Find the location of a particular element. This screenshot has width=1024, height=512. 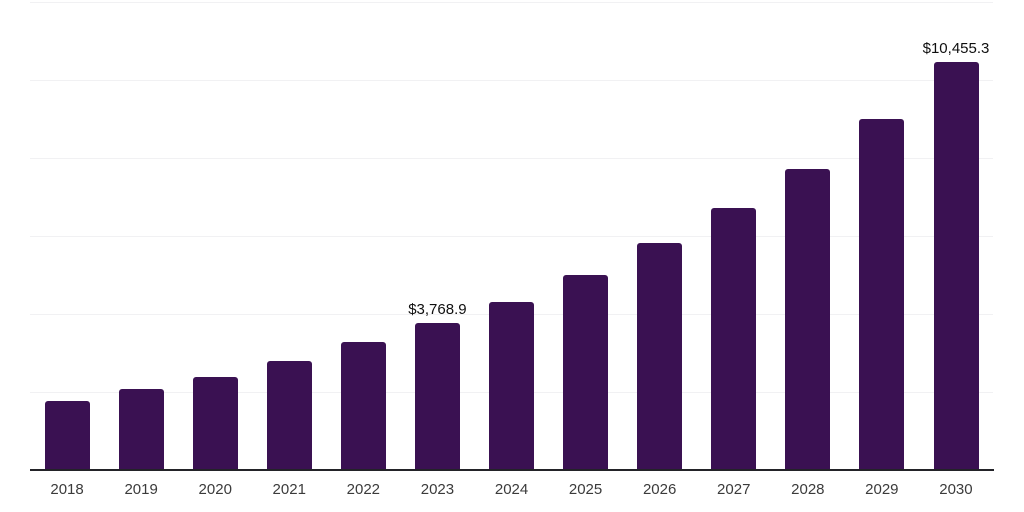

bar-2025 is located at coordinates (586, 372).